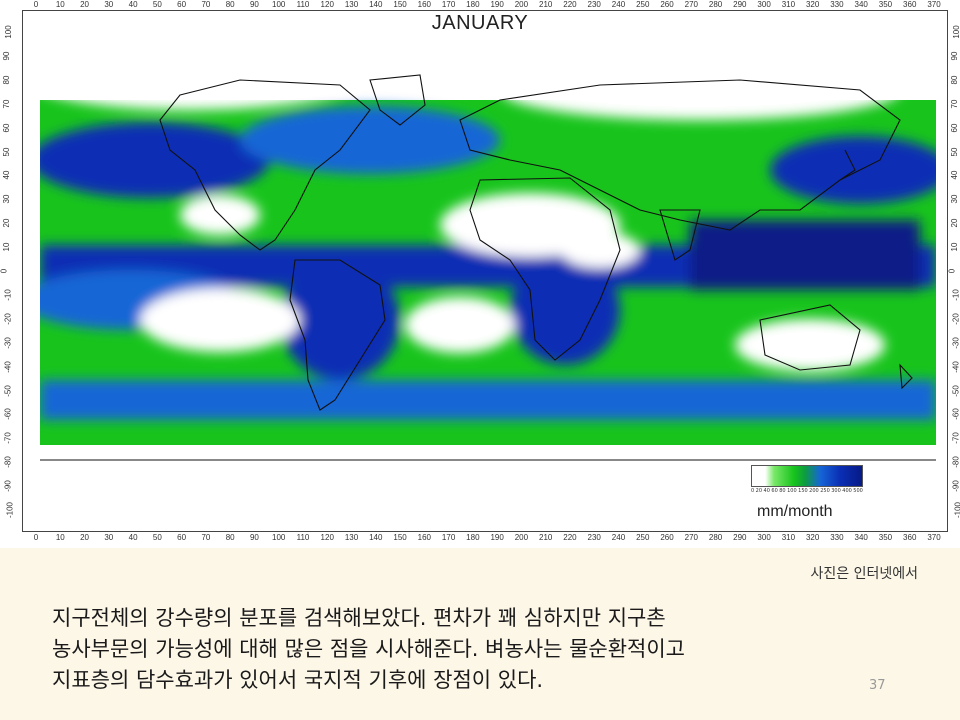  Describe the element at coordinates (955, 319) in the screenshot. I see `y-tick-label: -20` at that location.